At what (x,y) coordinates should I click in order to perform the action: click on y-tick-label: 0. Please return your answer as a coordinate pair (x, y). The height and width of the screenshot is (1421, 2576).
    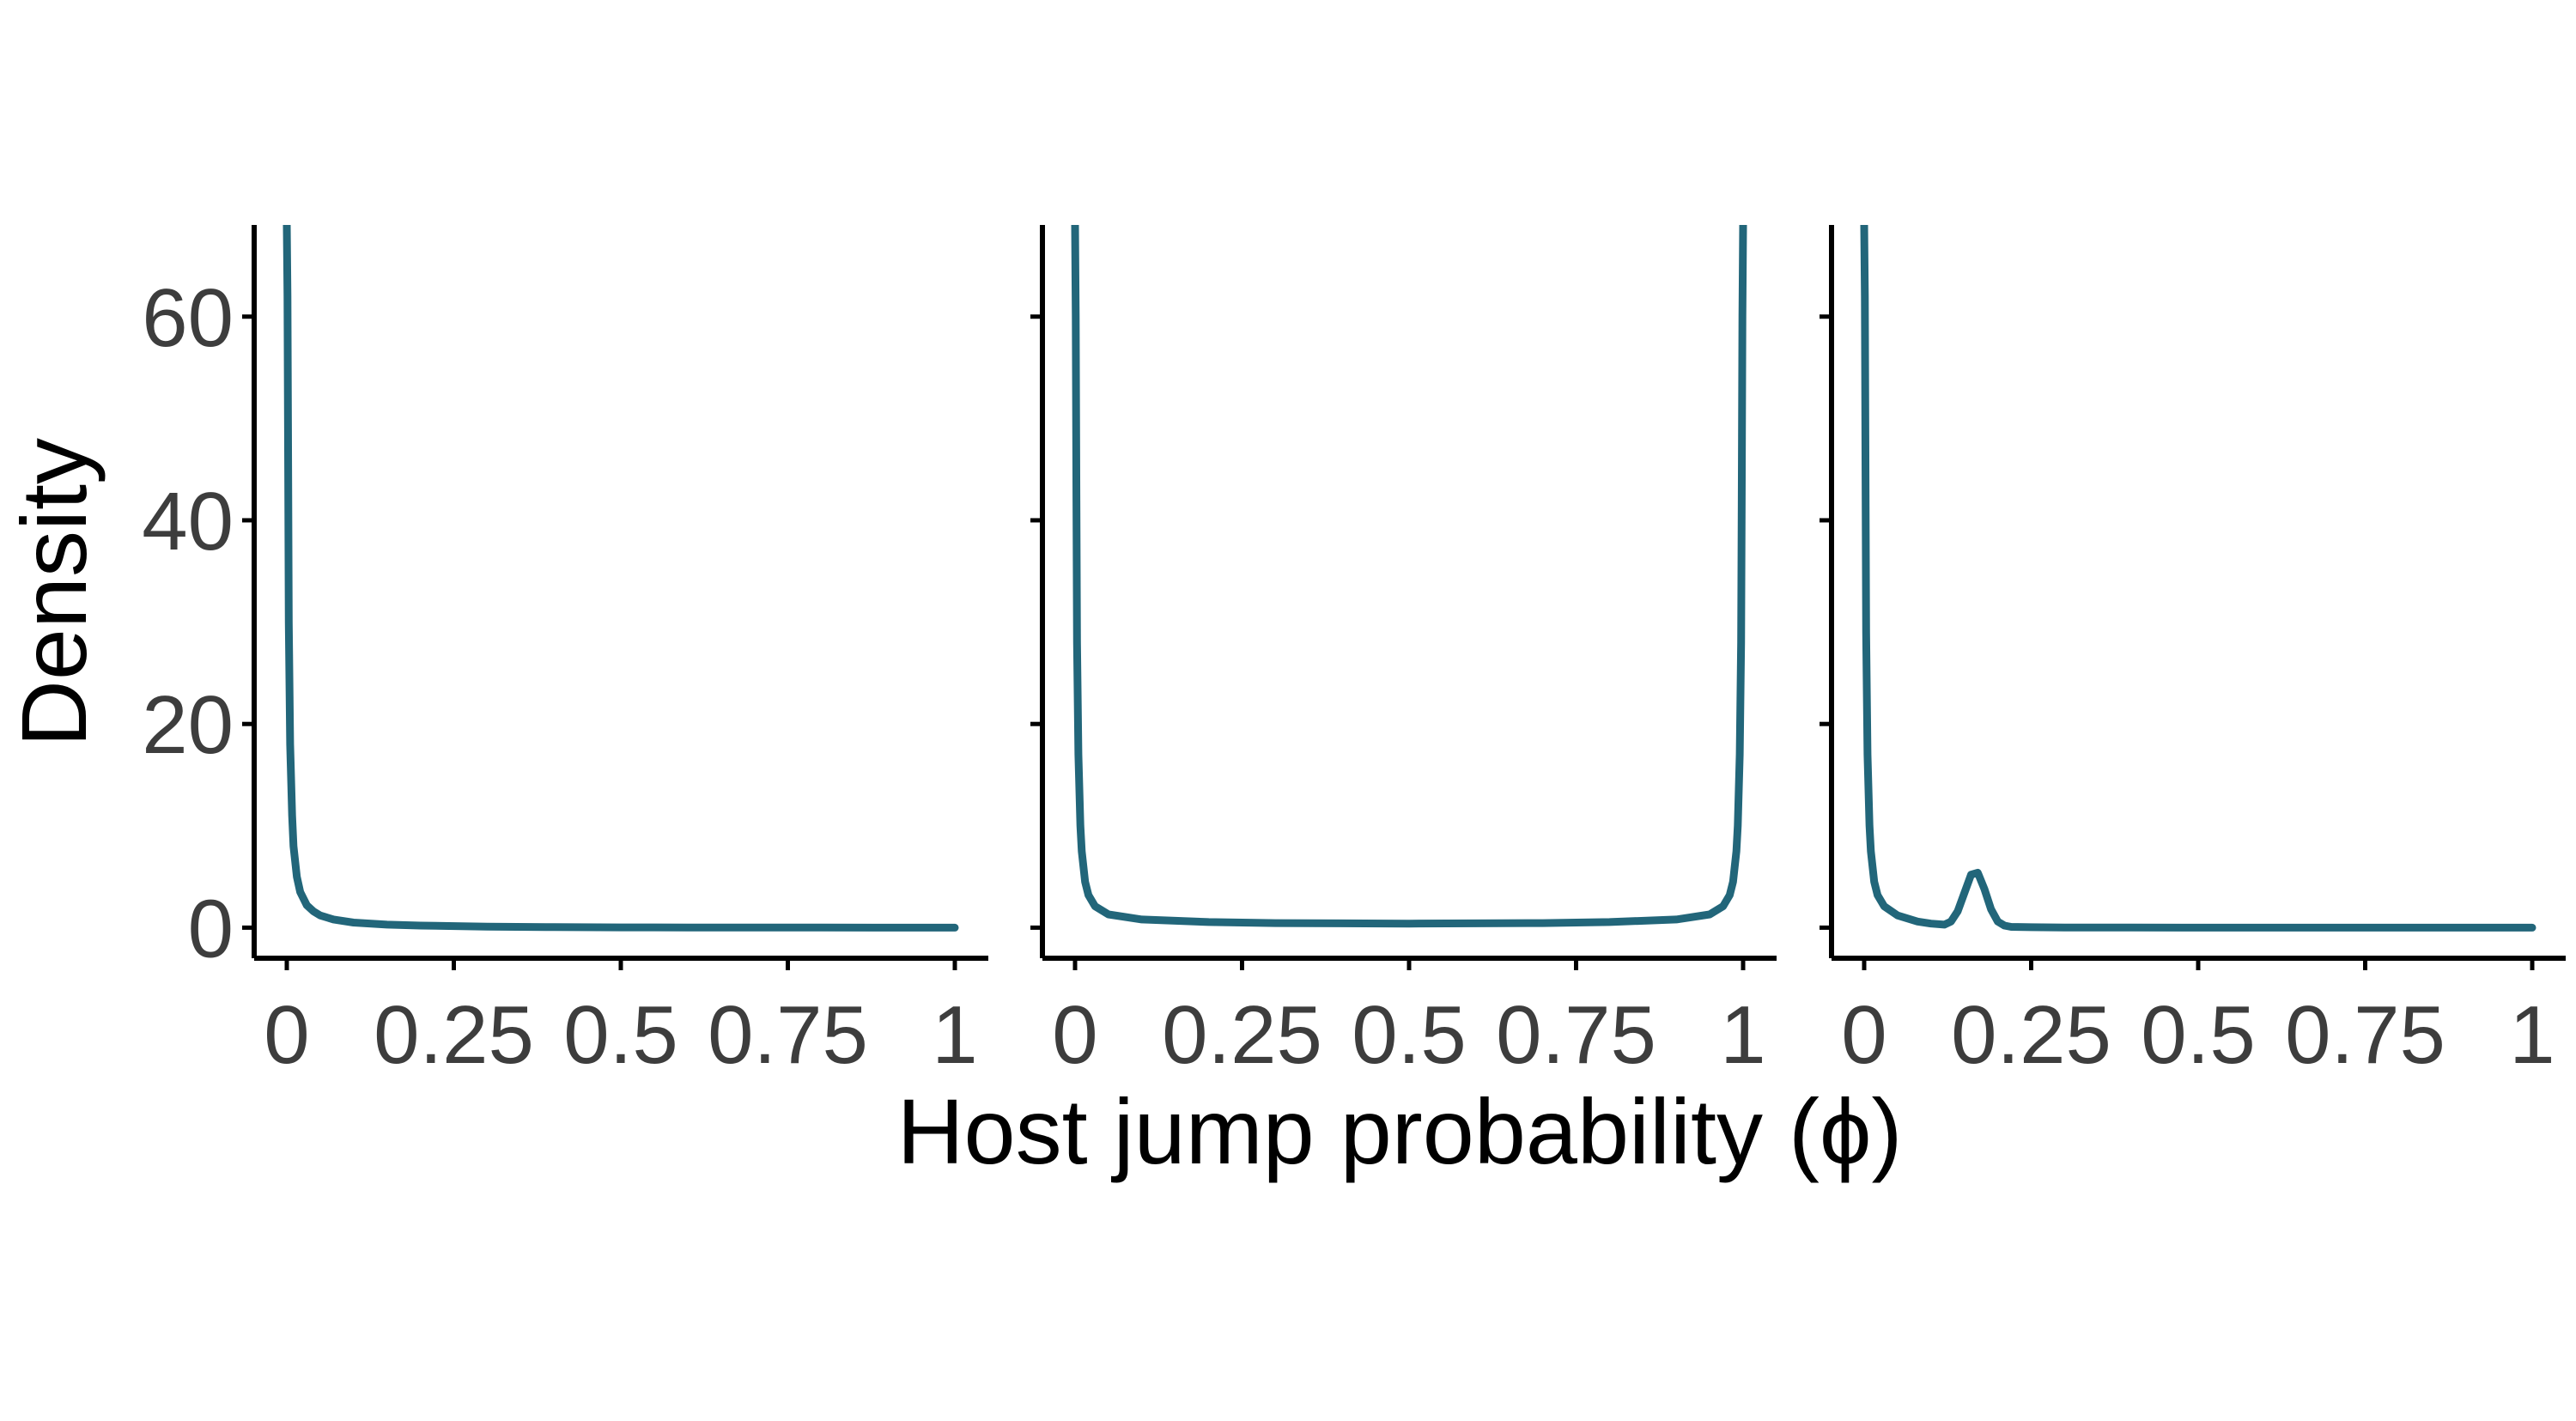
    Looking at the image, I should click on (211, 929).